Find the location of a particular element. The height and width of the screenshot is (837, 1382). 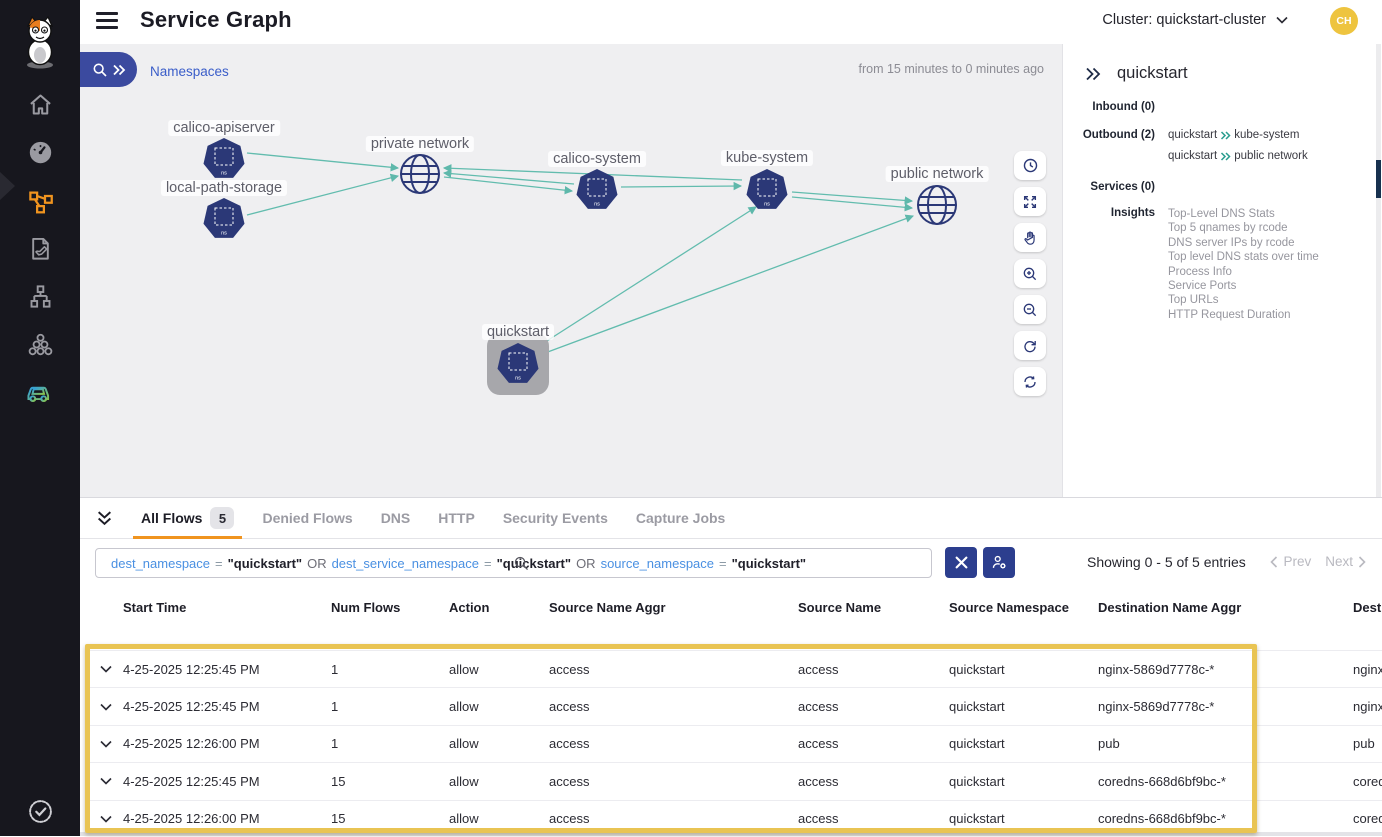

node-label: public network is located at coordinates (937, 174).